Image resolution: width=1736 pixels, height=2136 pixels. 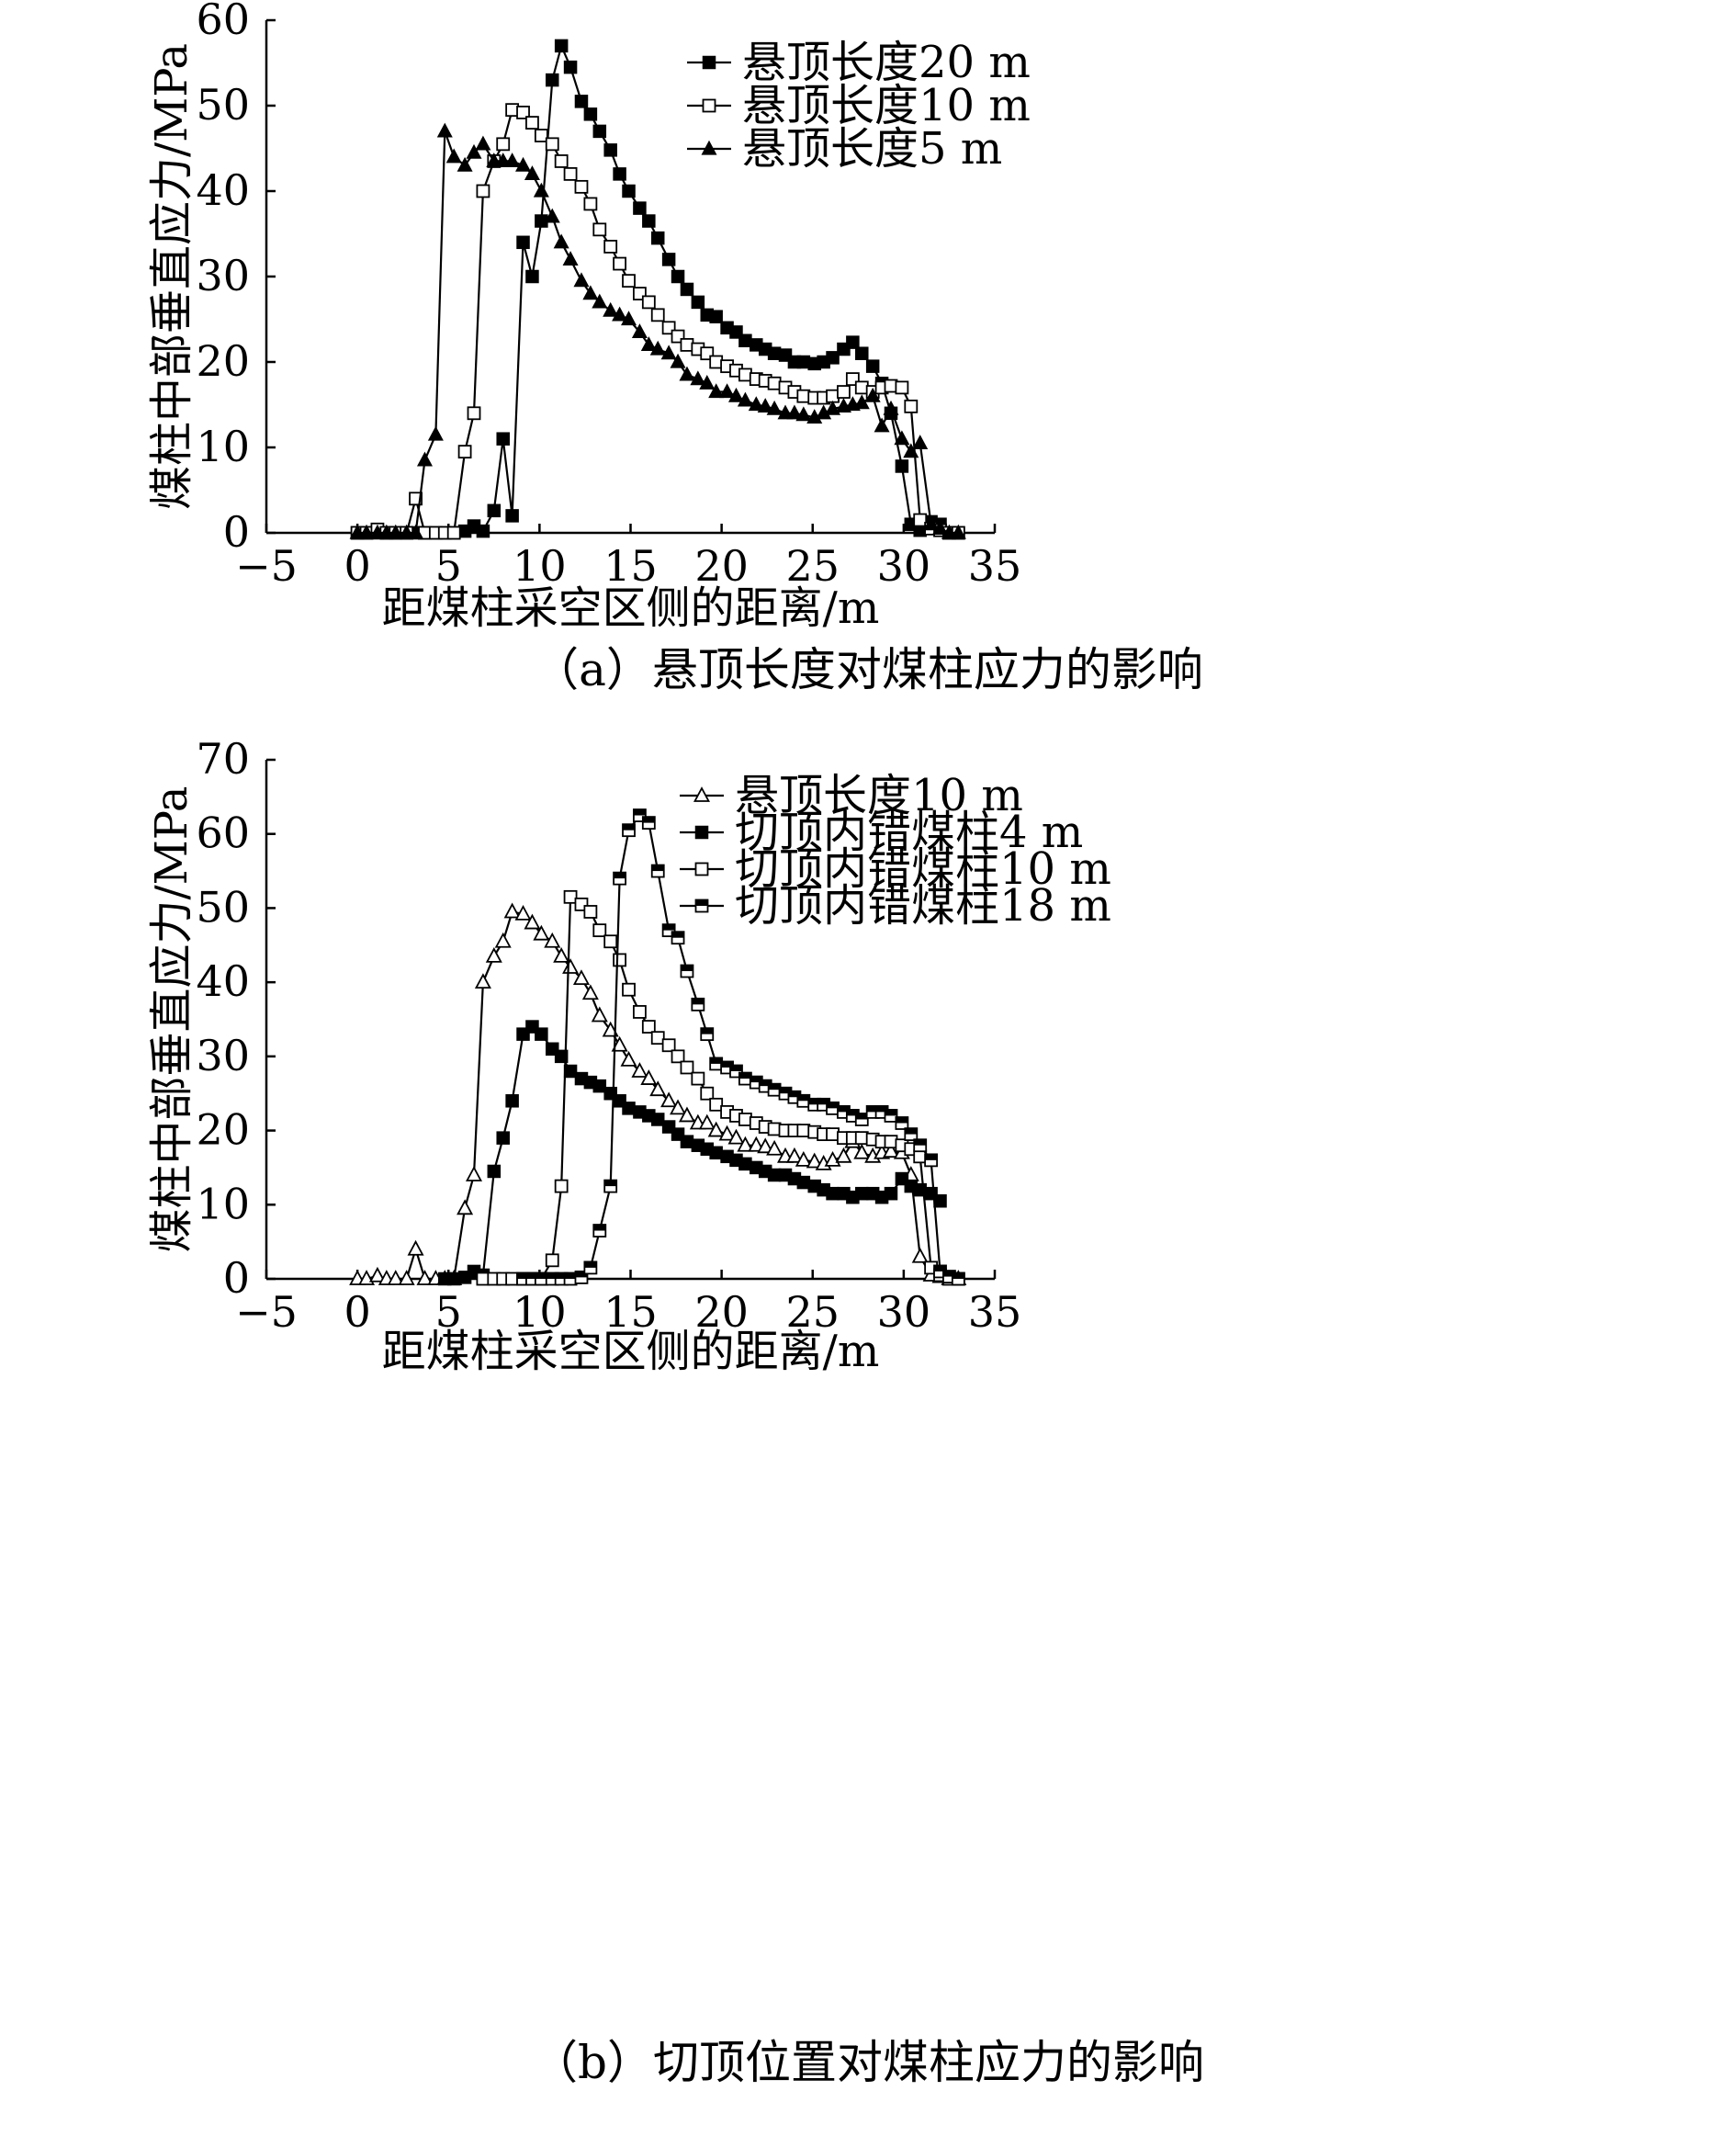 What do you see at coordinates (909, 833) in the screenshot?
I see `b-legend-label: 切顶内错煤柱4 m` at bounding box center [909, 833].